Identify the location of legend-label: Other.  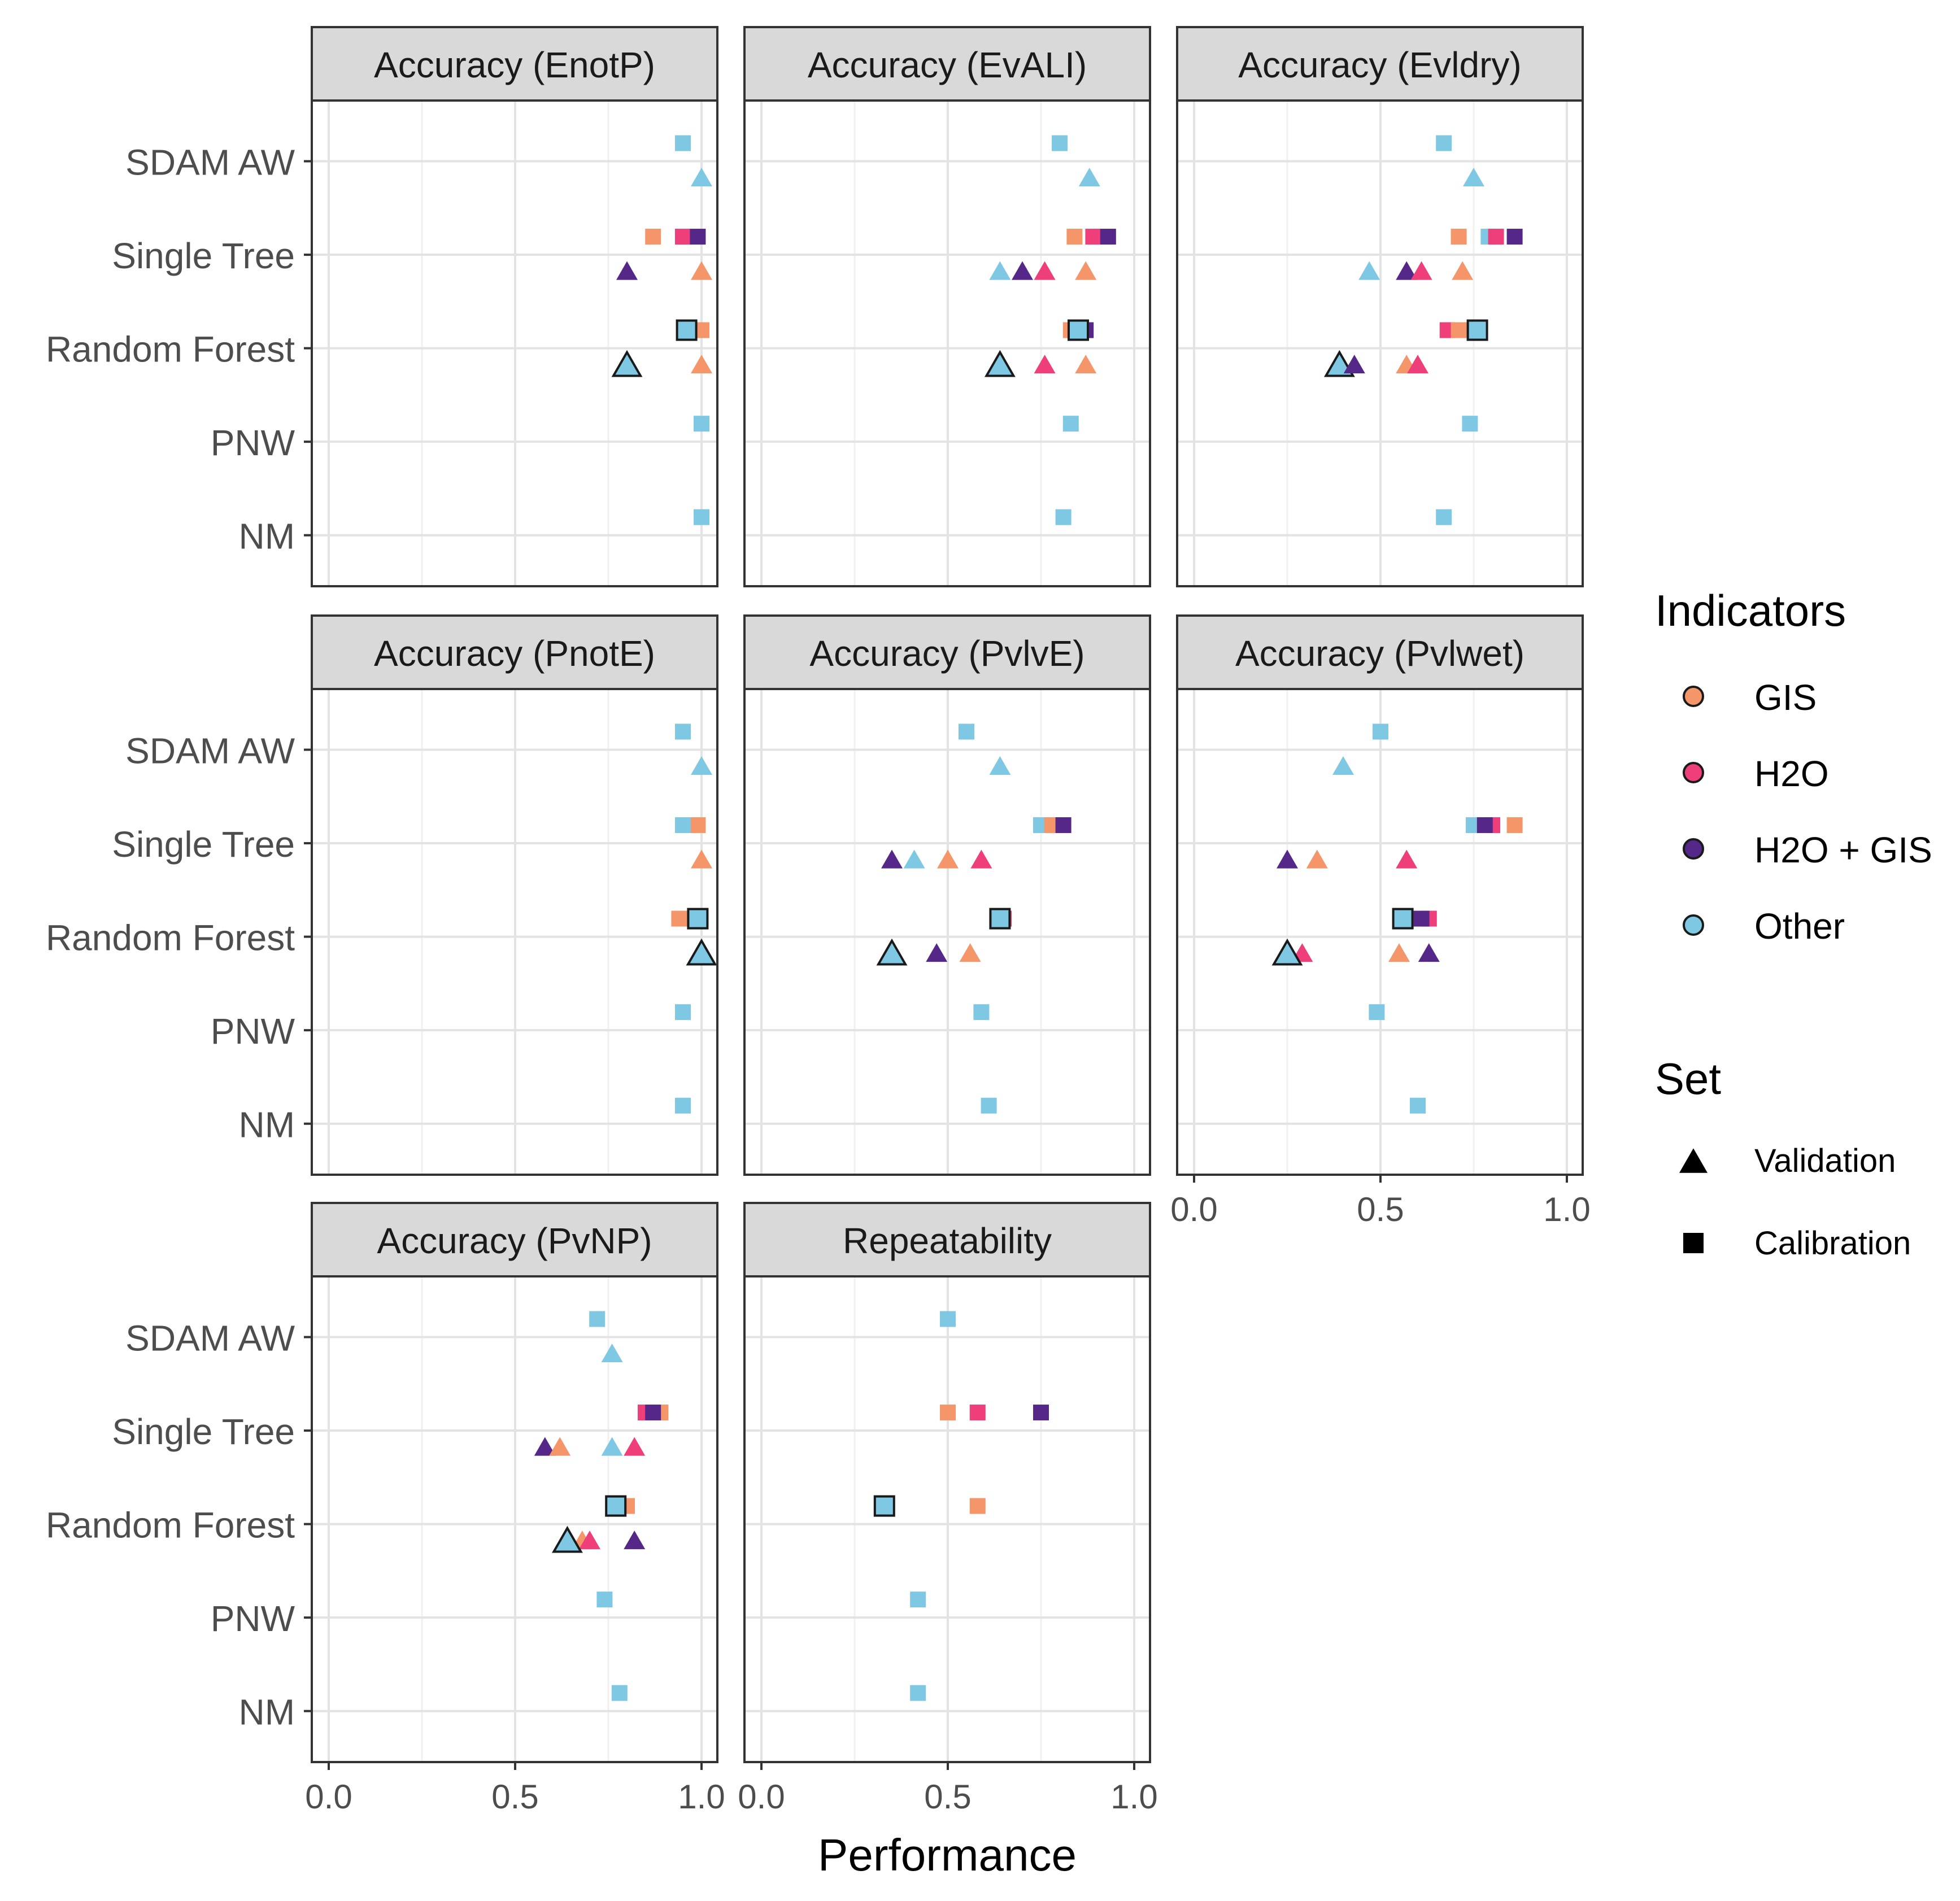
(1800, 927).